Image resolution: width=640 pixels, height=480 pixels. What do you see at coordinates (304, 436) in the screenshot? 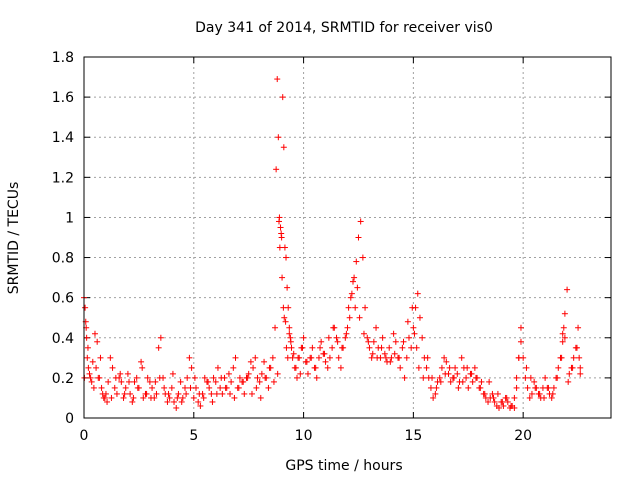
I see `x-tick-label: 10` at bounding box center [304, 436].